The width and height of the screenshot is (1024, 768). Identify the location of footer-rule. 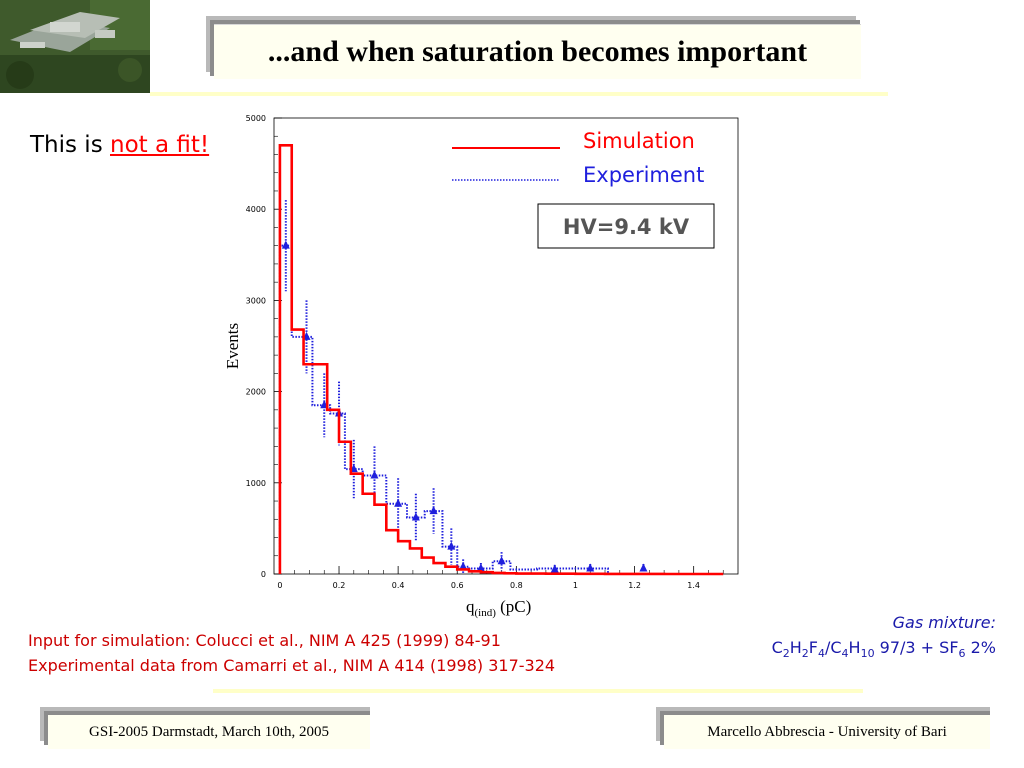
(538, 691).